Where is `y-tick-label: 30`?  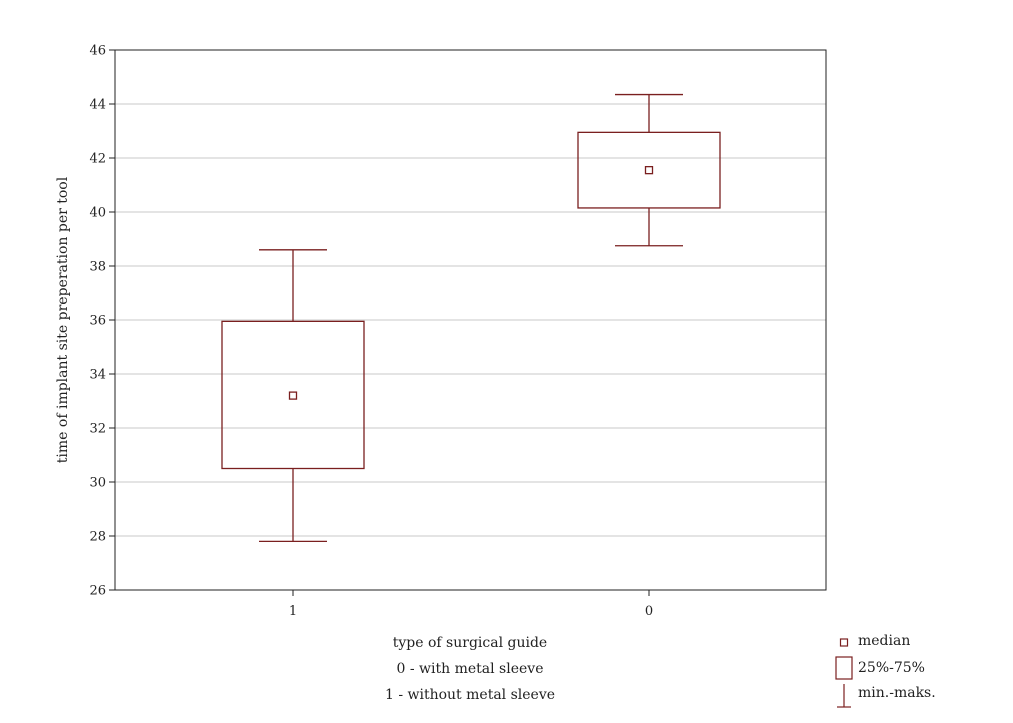 y-tick-label: 30 is located at coordinates (97, 483).